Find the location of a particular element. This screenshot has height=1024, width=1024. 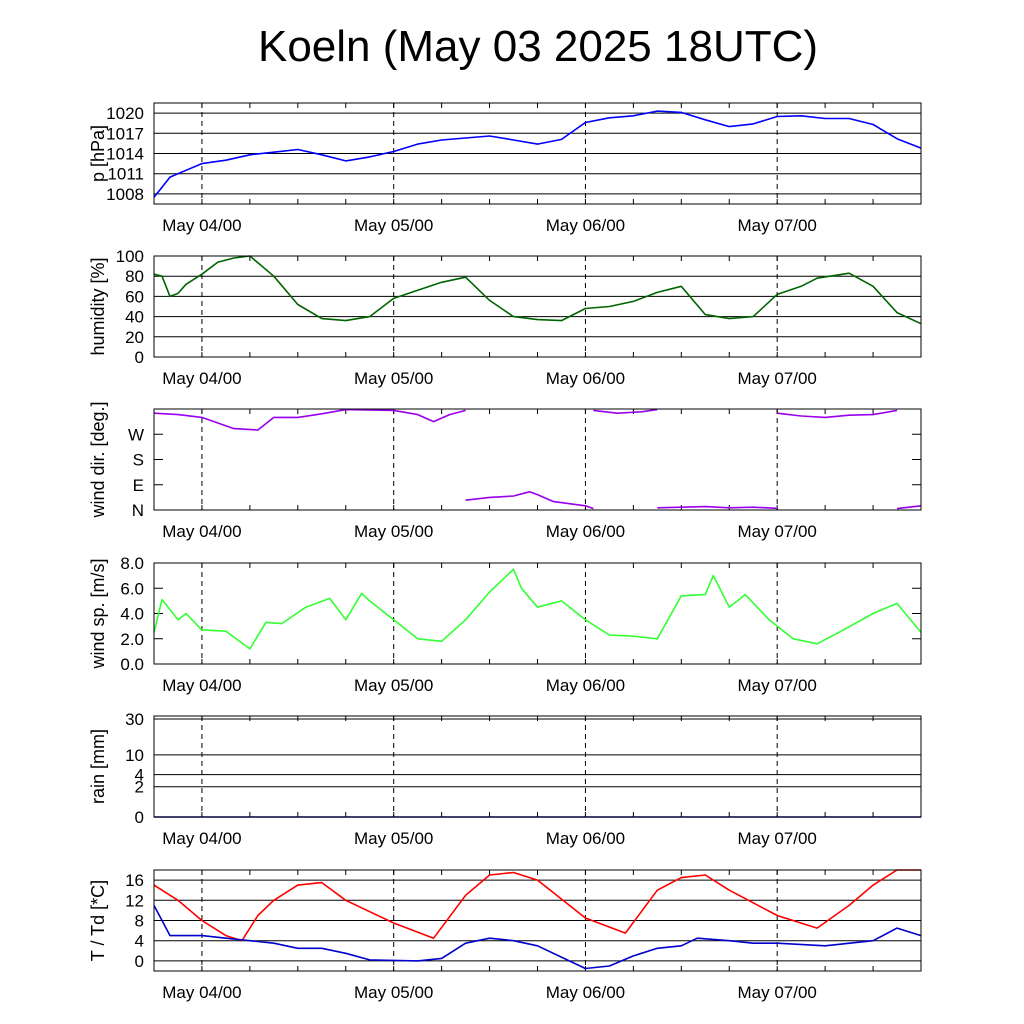

wind_speed-ytick-label: 6.0 is located at coordinates (132, 588).